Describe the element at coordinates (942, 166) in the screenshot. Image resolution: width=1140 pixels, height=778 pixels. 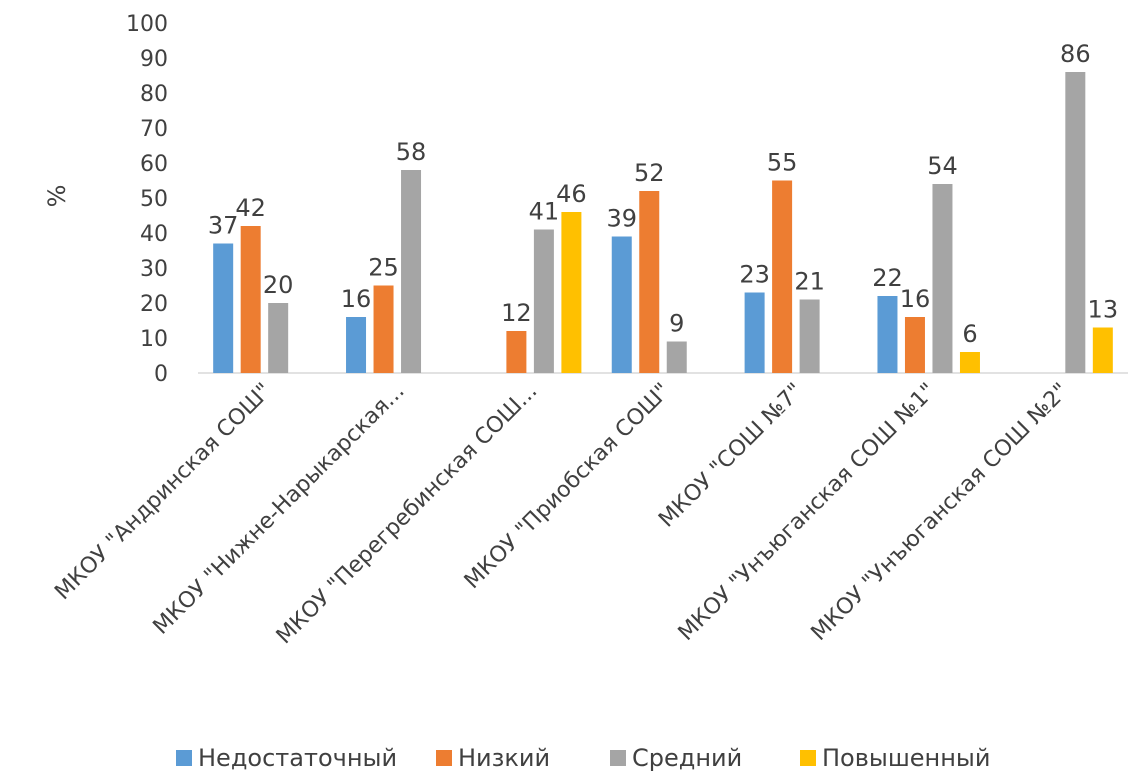
I see `data-label: 54` at that location.